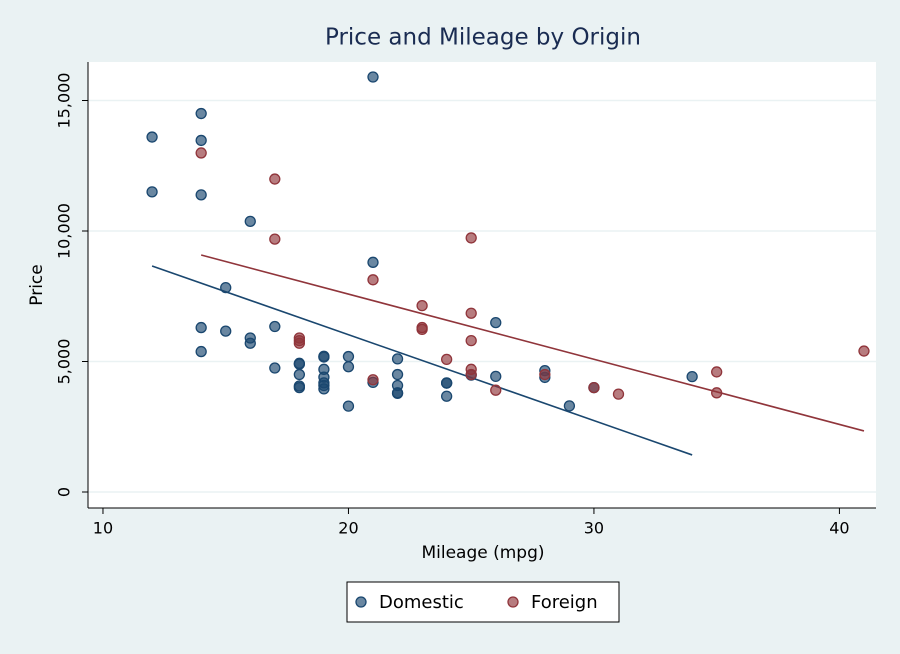 The image size is (900, 654). I want to click on chart-title: Price and Mileage by Origin, so click(483, 38).